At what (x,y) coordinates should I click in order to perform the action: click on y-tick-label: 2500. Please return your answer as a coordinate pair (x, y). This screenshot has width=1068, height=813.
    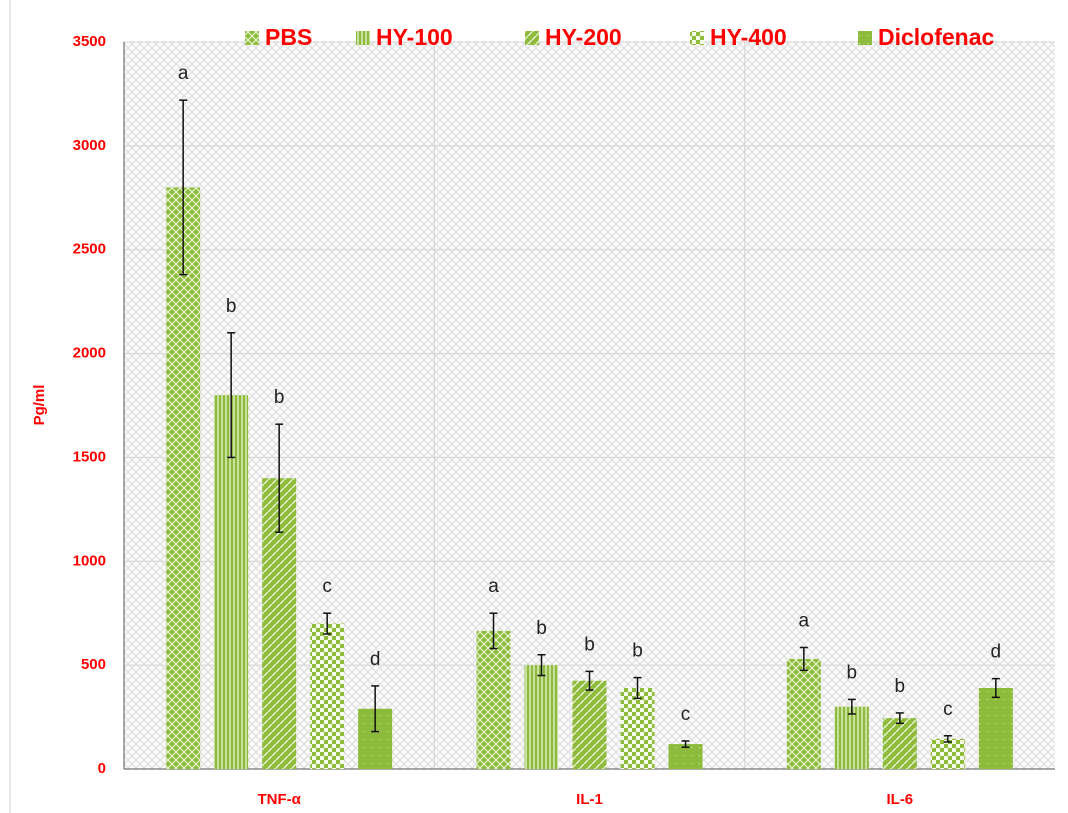
    Looking at the image, I should click on (89, 249).